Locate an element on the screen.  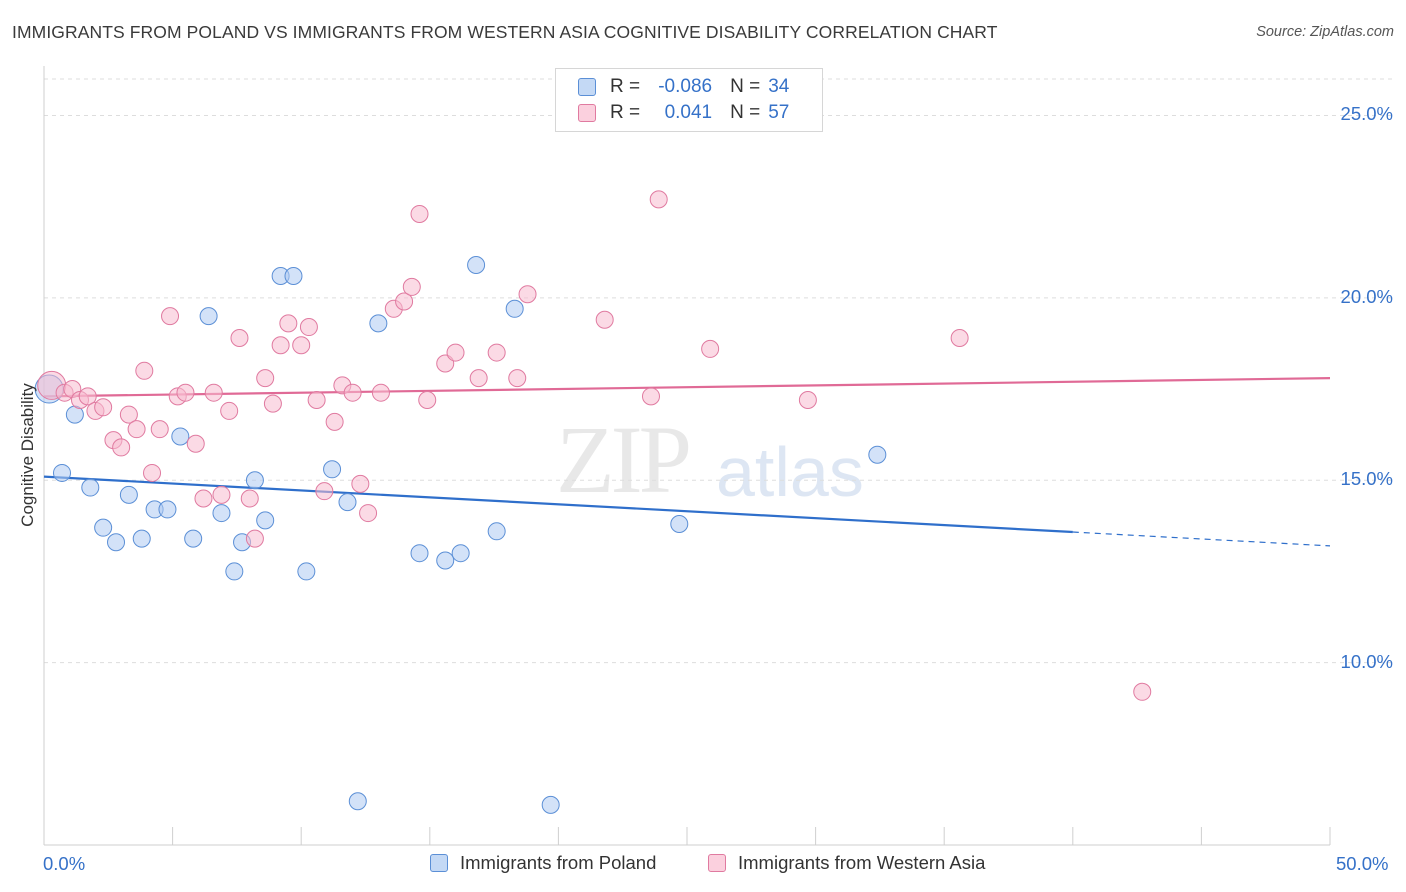
legend-r-value: -0.086 is located at coordinates (685, 86).